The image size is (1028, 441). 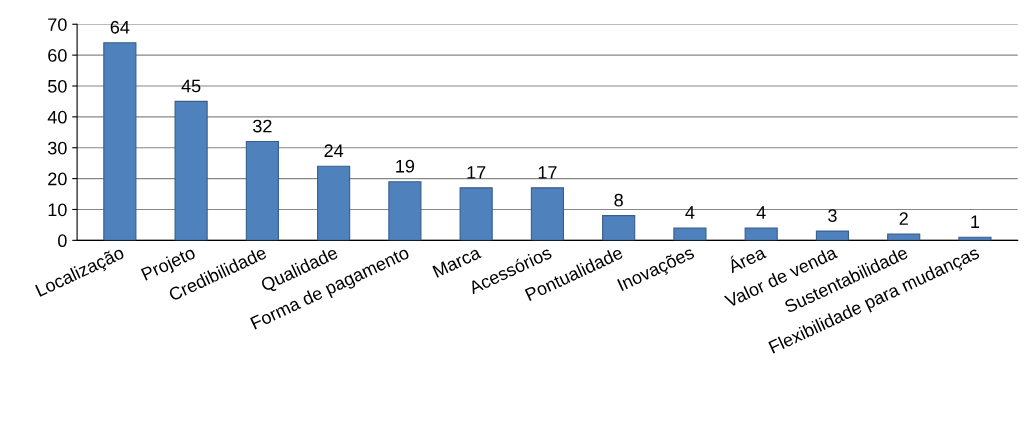 What do you see at coordinates (405, 166) in the screenshot?
I see `data-label: 19` at bounding box center [405, 166].